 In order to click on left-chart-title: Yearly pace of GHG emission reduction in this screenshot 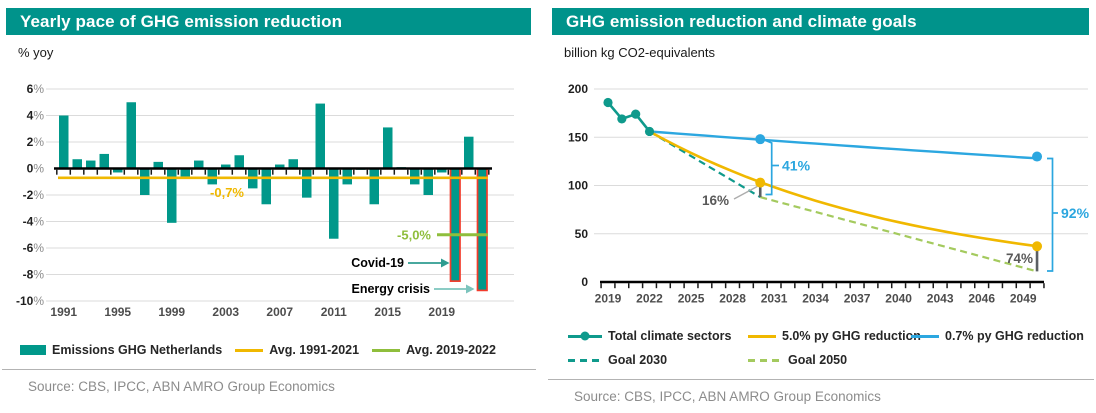, I will do `click(181, 21)`.